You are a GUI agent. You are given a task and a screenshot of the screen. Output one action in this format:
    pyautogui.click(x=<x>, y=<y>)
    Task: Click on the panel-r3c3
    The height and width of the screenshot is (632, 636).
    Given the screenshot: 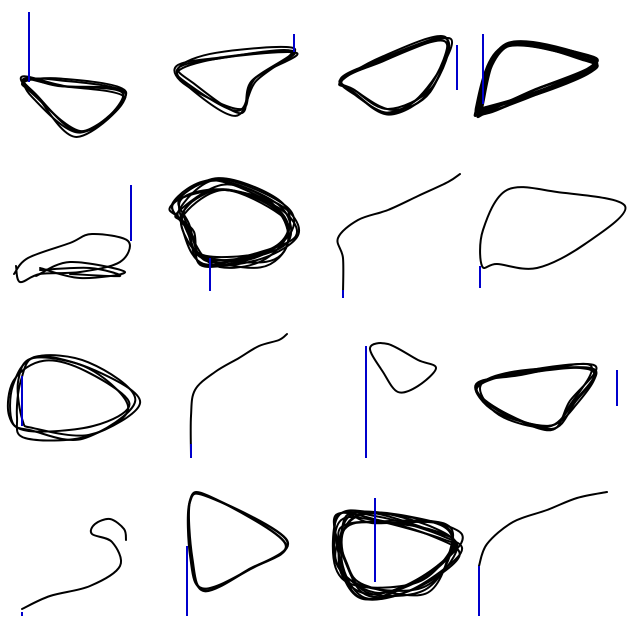 What is the action you would take?
    pyautogui.click(x=401, y=400)
    